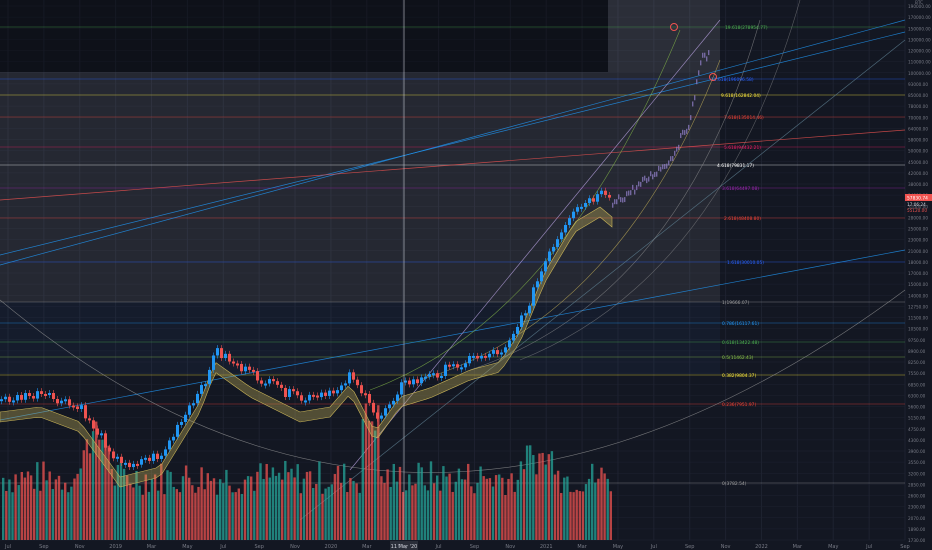  What do you see at coordinates (918, 262) in the screenshot?
I see `y-tick-label: 18000.00` at bounding box center [918, 262].